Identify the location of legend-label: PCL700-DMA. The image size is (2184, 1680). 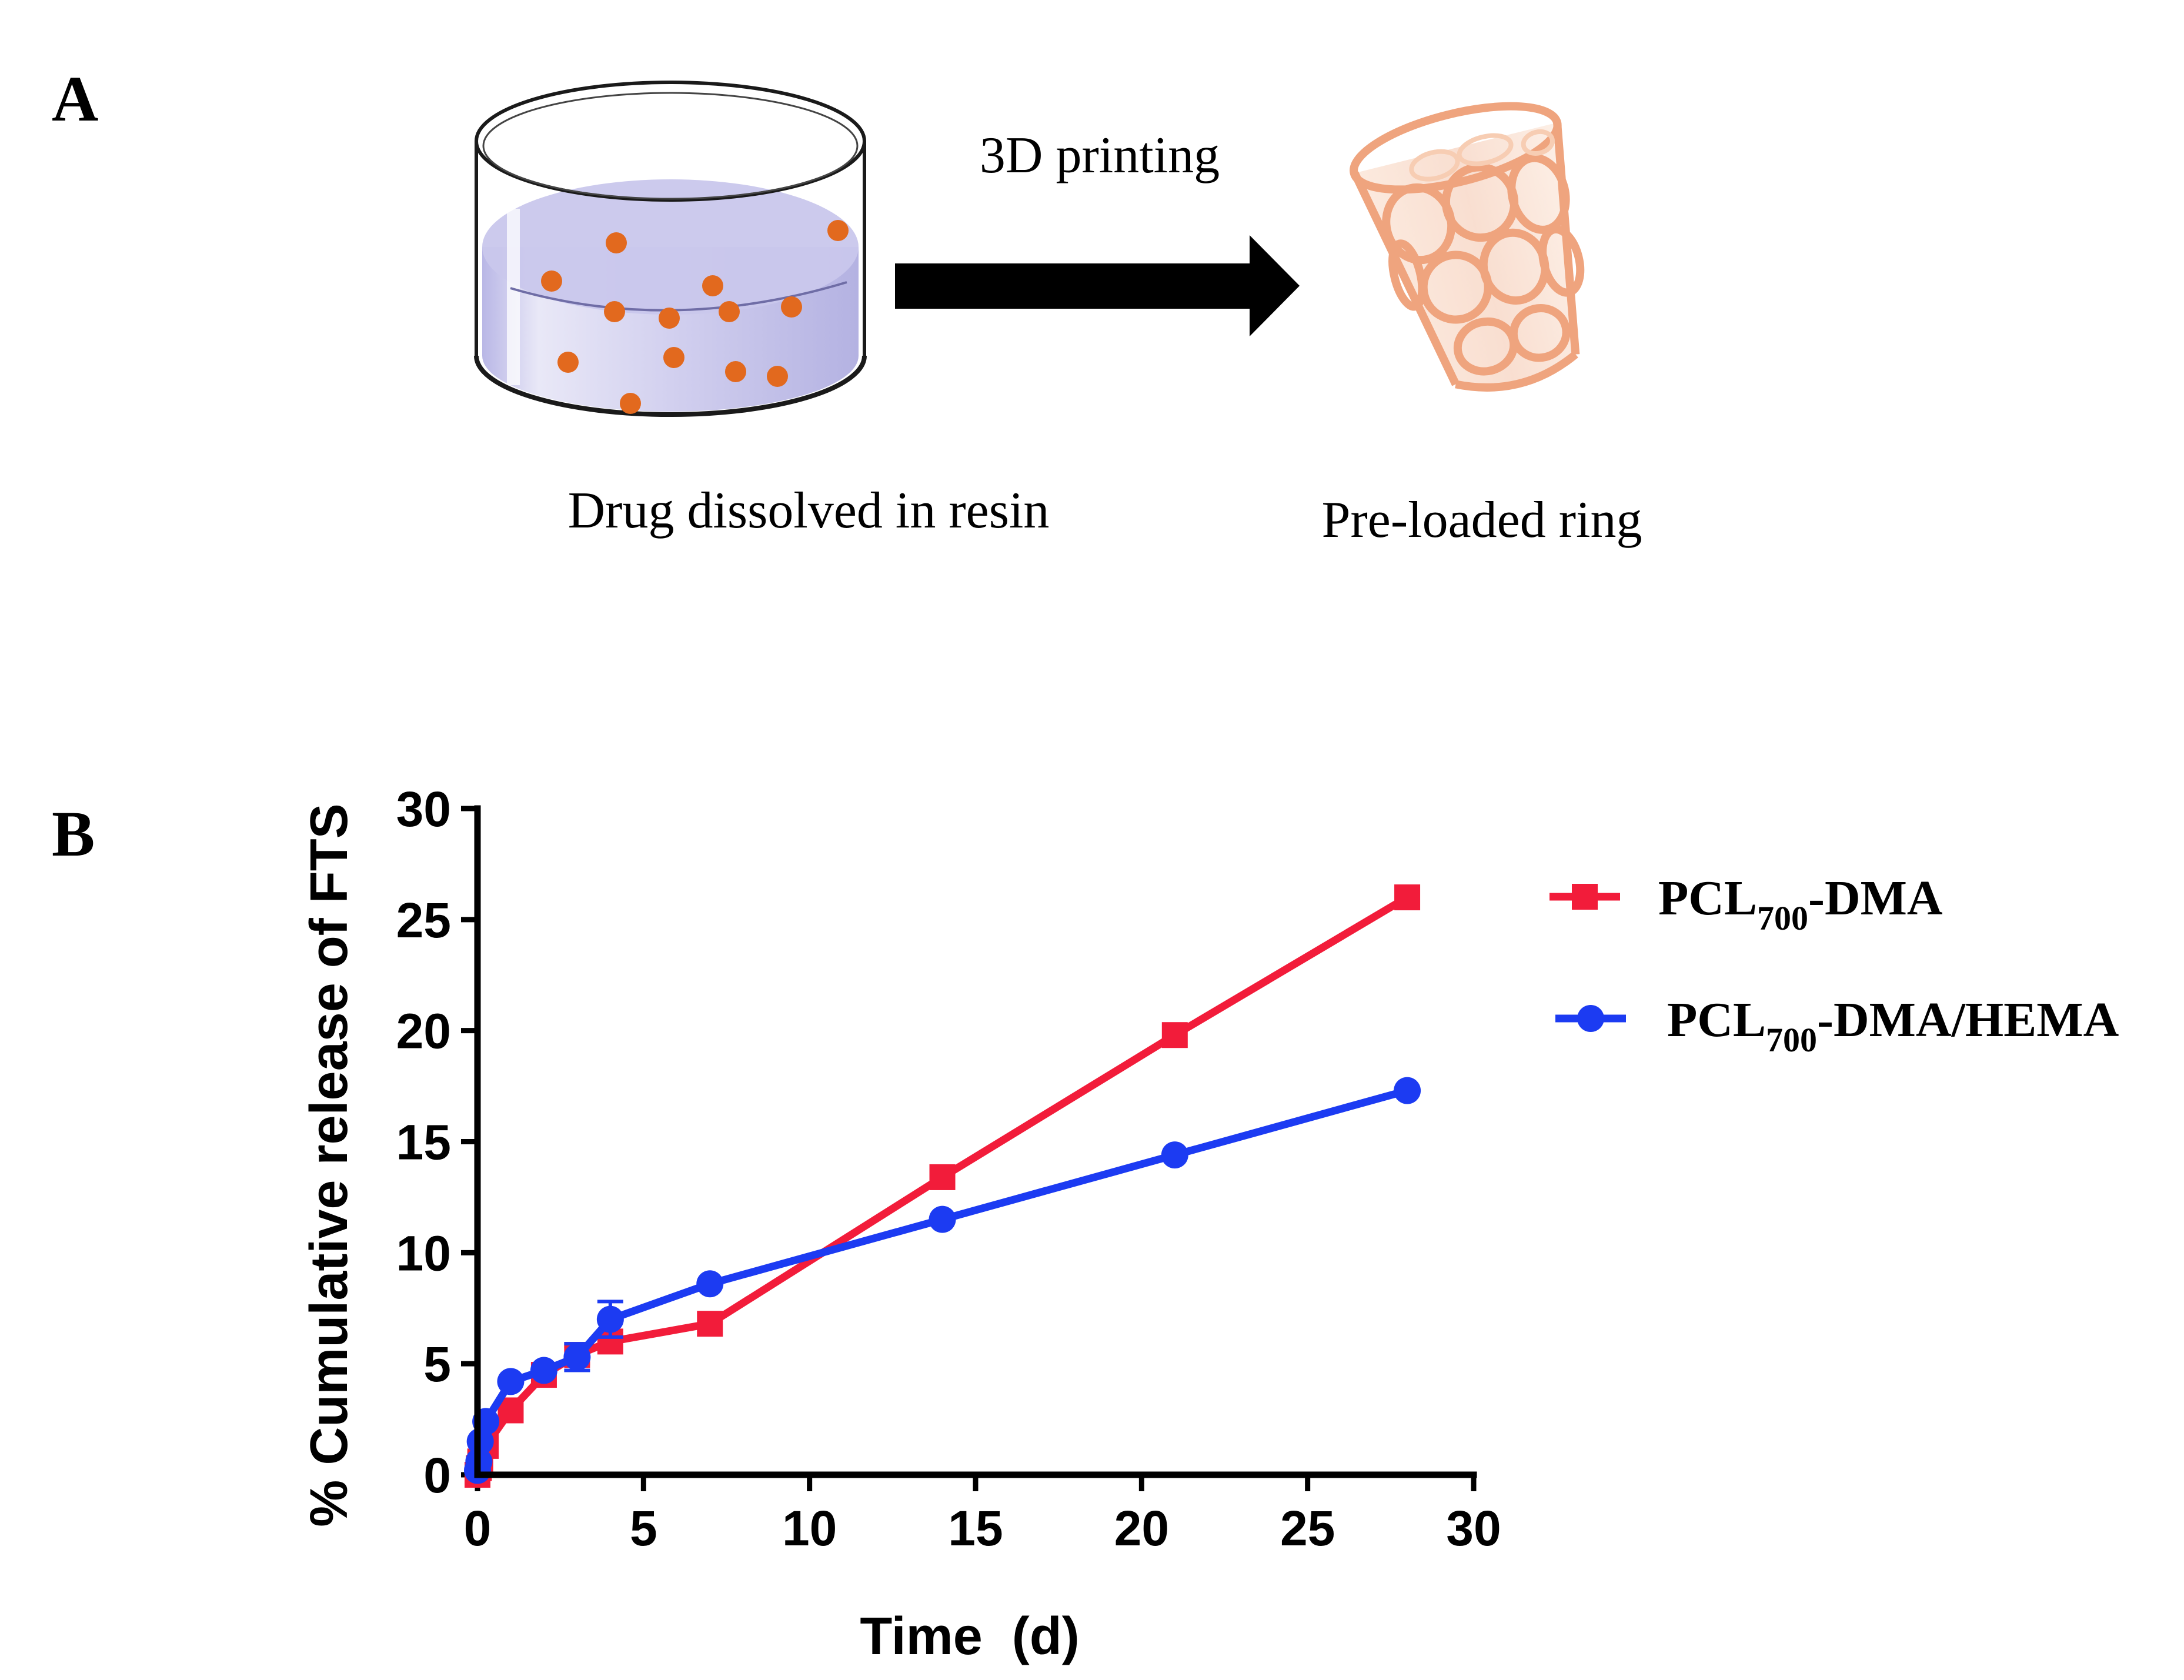
(1801, 904).